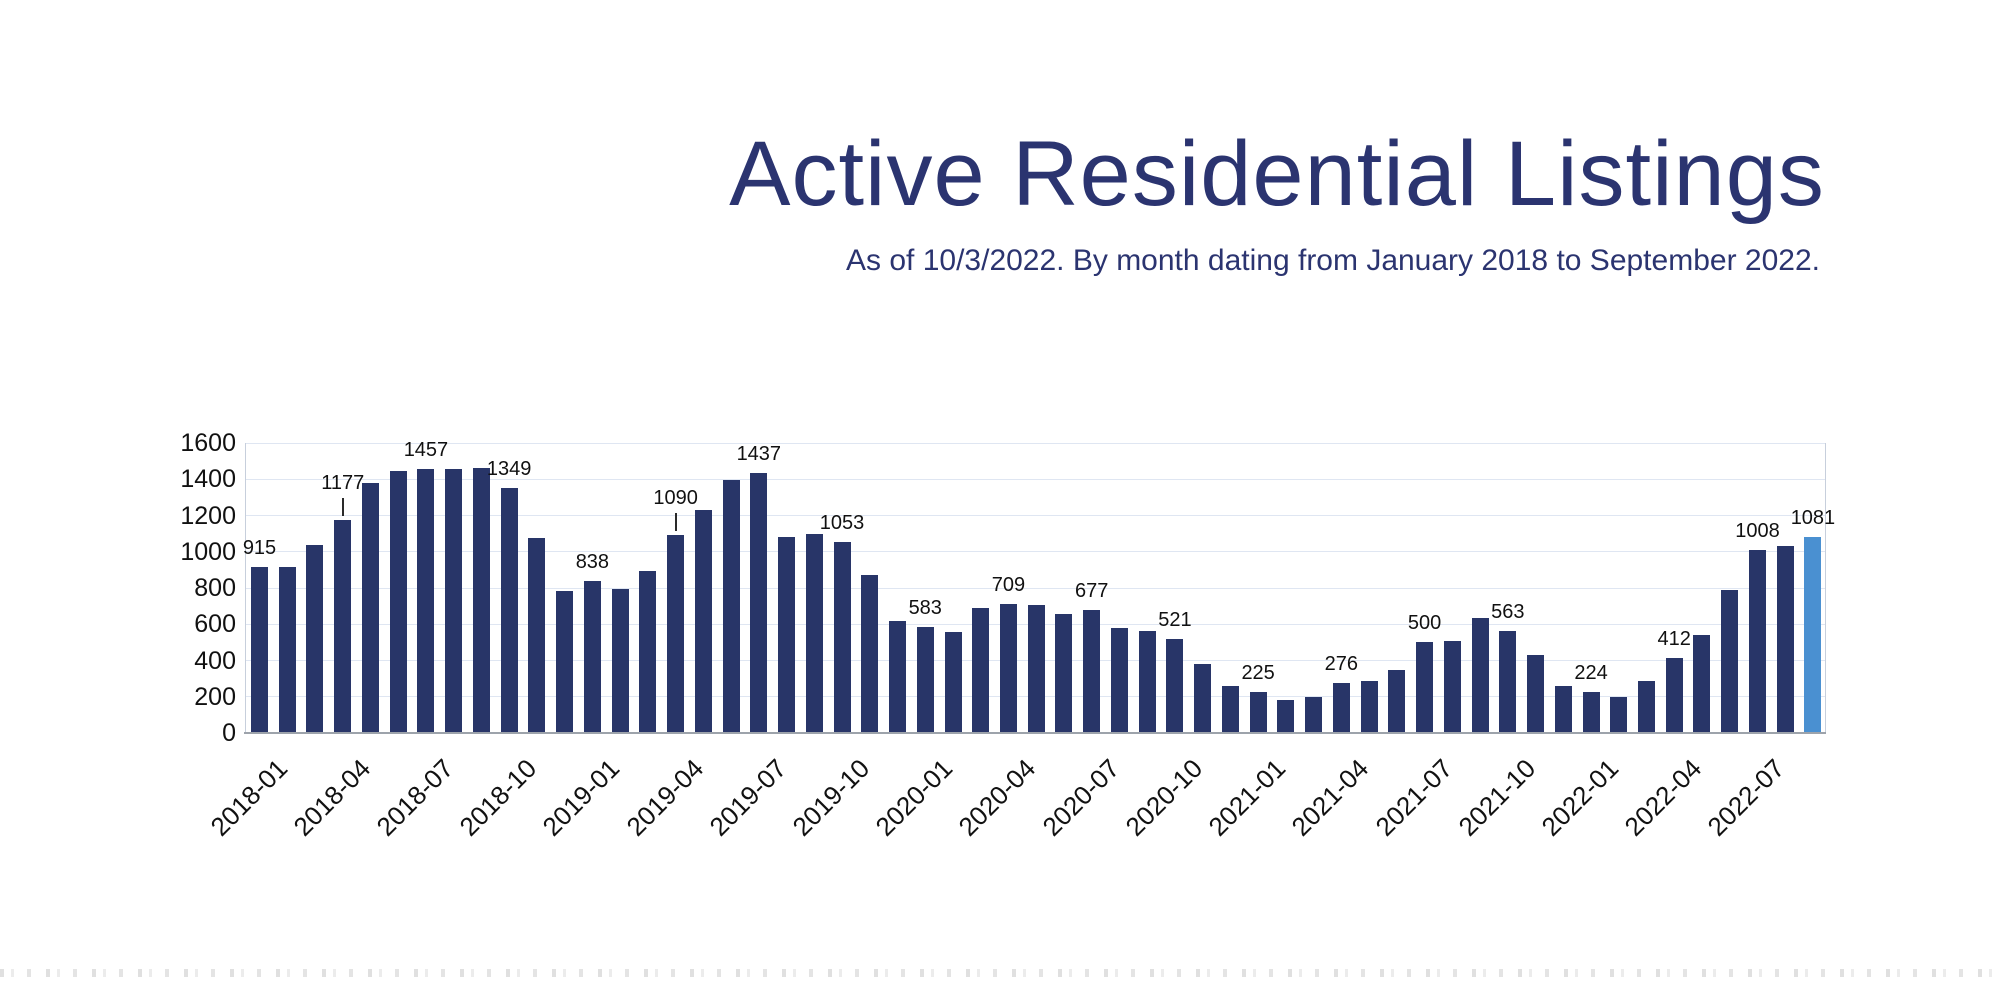  I want to click on bar-value-label: 1349, so click(509, 469).